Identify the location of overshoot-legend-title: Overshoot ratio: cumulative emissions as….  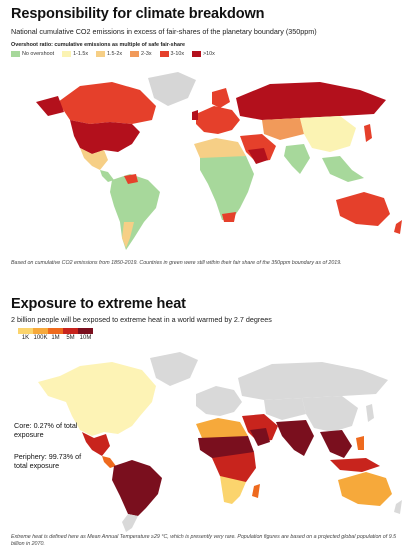
(98, 45).